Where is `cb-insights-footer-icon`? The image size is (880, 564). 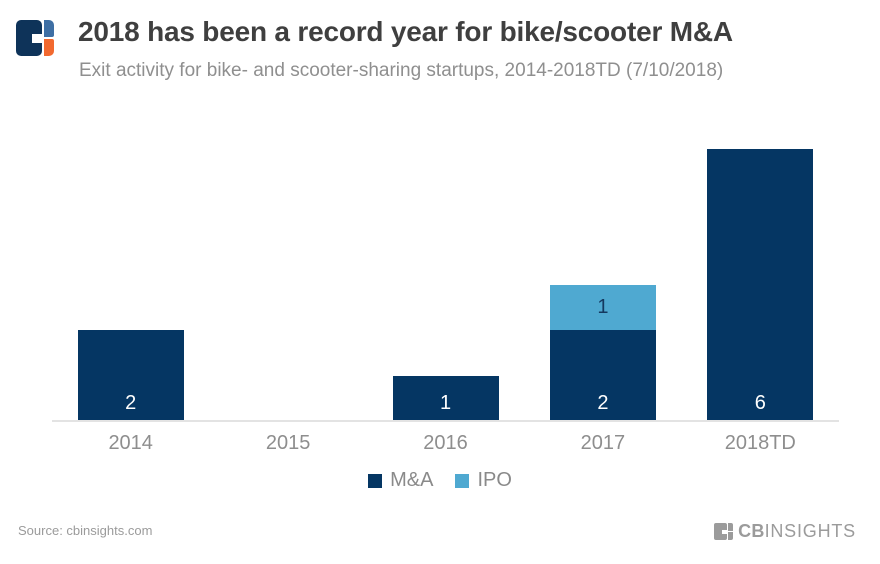 cb-insights-footer-icon is located at coordinates (724, 531).